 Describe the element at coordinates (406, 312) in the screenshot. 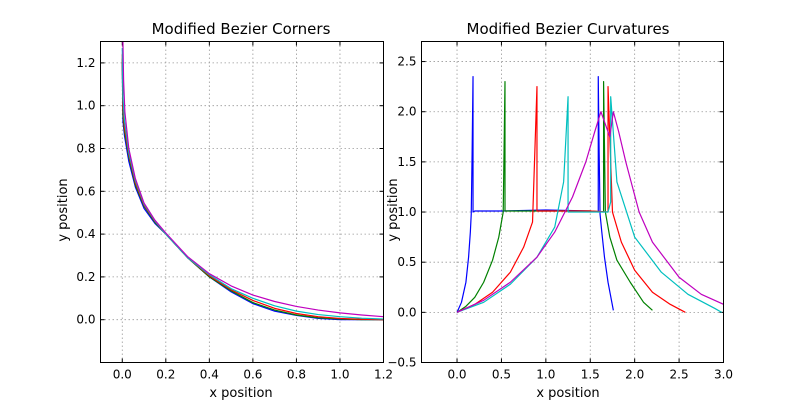

I see `curvatures-y-tick-label: 0.0` at that location.